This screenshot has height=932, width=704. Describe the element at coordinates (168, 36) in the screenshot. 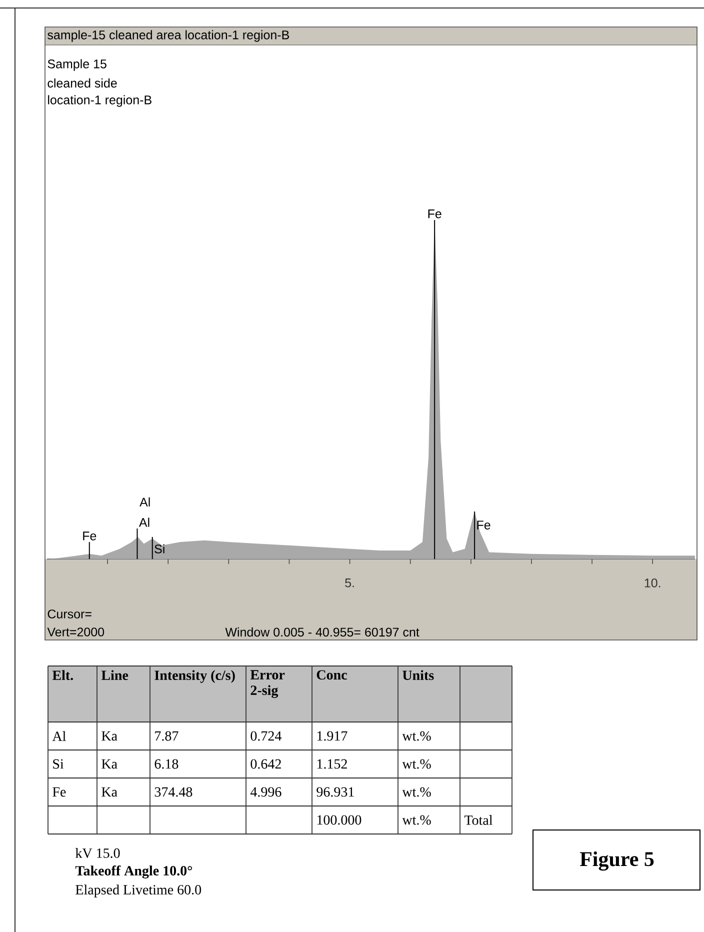

I see `chart-title: sample-15 cleaned area location-1 region-B` at that location.